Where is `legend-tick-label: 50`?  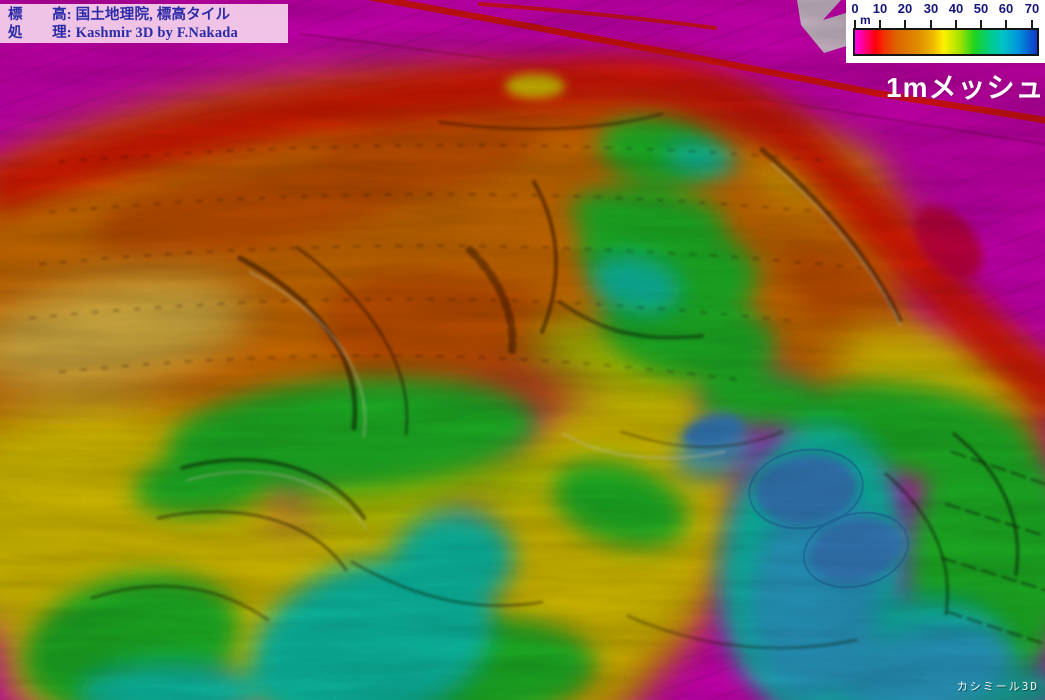
legend-tick-label: 50 is located at coordinates (981, 8).